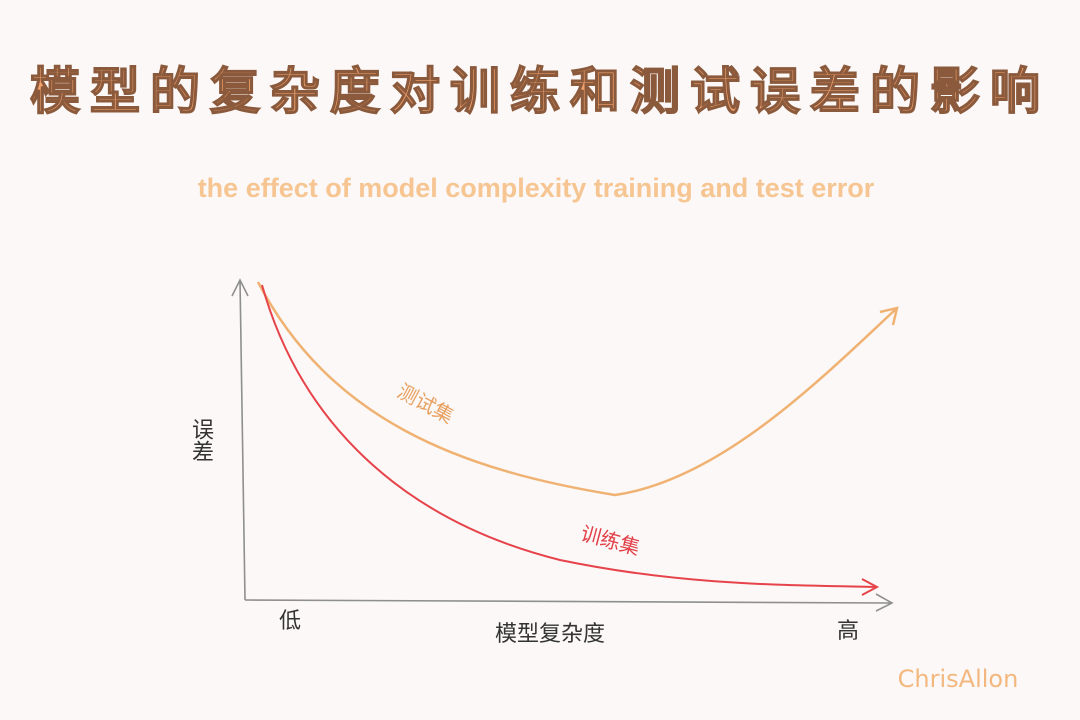 The width and height of the screenshot is (1080, 720). I want to click on x-axis, so click(569, 602).